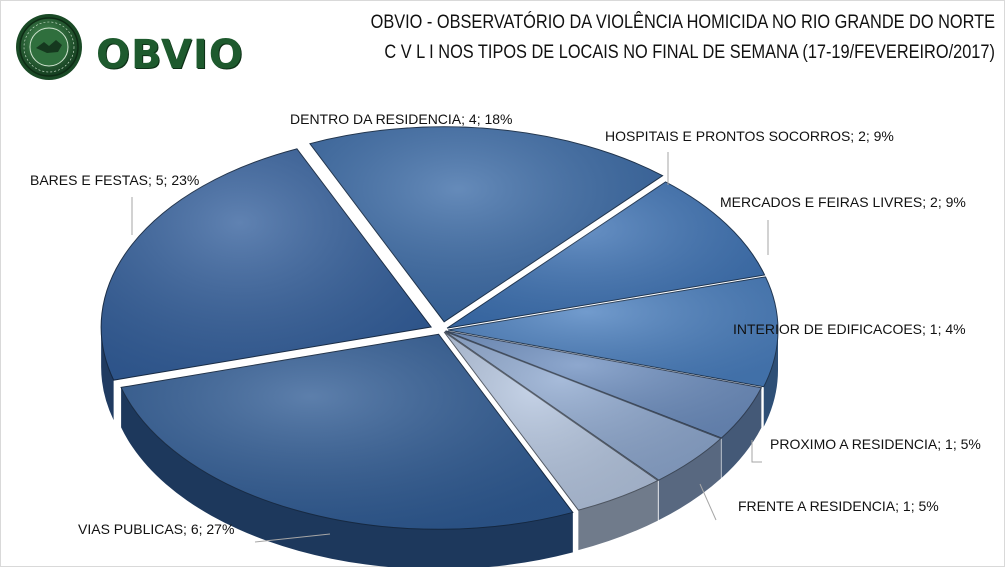  I want to click on data-label-mercados-e-feiras-livres: MERCADOS E FEIRAS LIVRES; 2; 9%, so click(843, 202).